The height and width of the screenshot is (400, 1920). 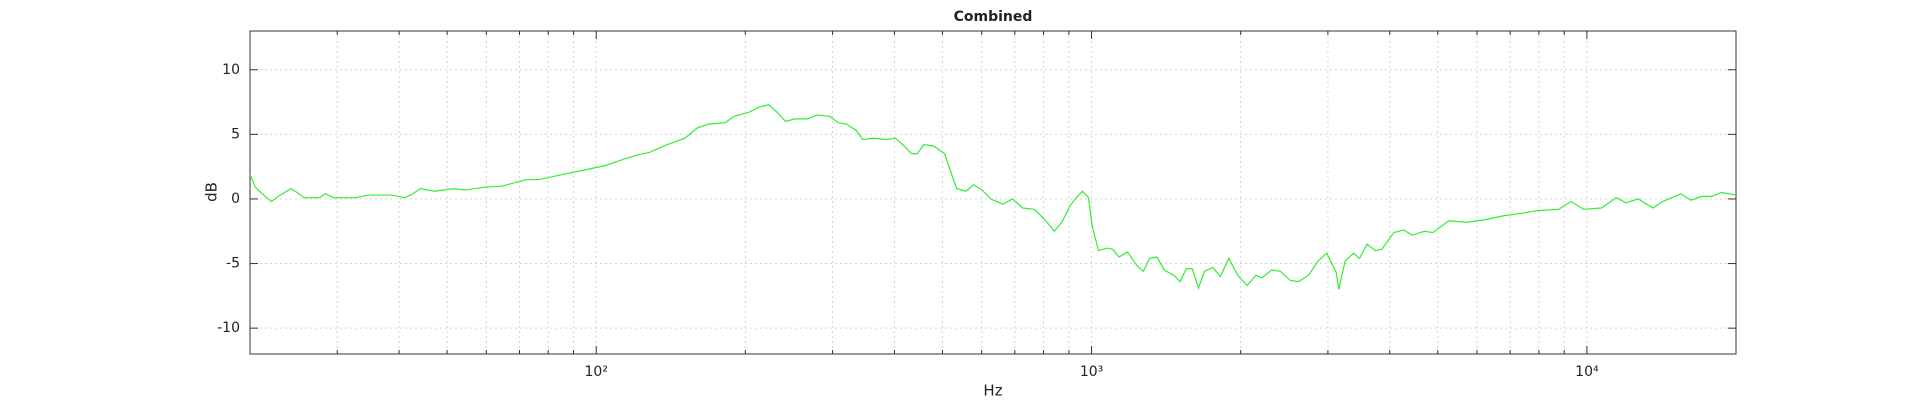 I want to click on y-tick-label: -10, so click(x=228, y=328).